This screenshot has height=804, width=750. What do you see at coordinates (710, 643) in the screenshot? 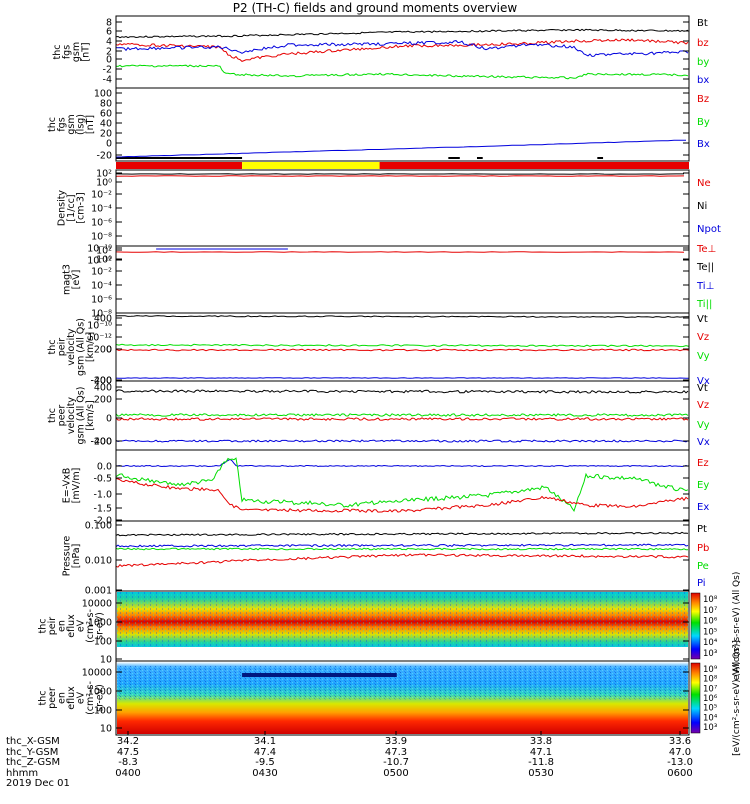
I see `colorbar-top-tick: 10⁴` at bounding box center [710, 643].